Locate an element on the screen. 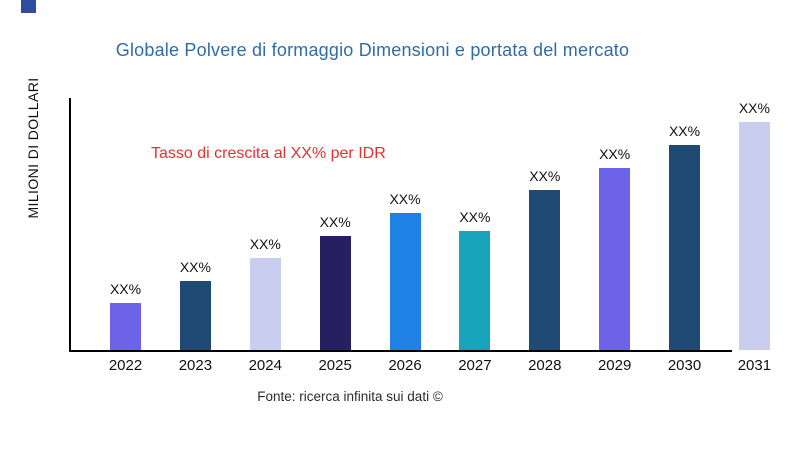 The height and width of the screenshot is (450, 800). x-axis-tick: 2031 is located at coordinates (754, 365).